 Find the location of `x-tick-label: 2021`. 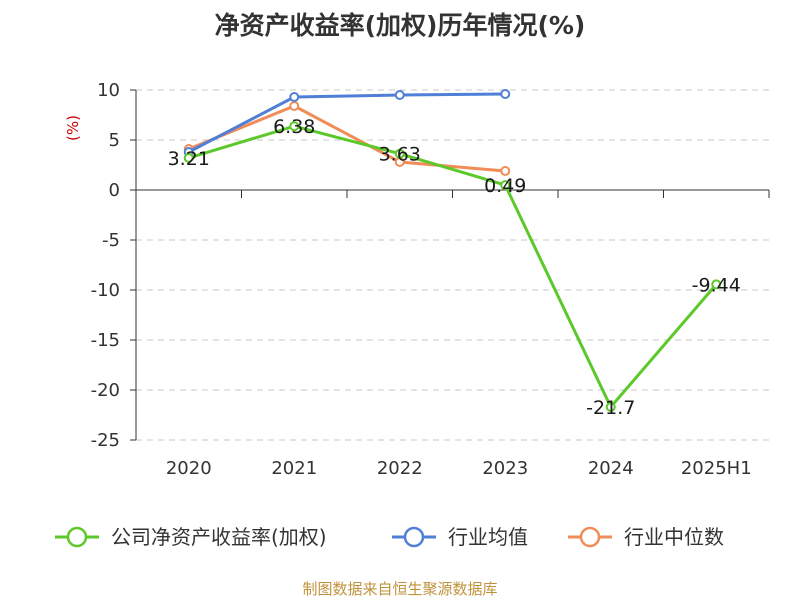

x-tick-label: 2021 is located at coordinates (294, 468).